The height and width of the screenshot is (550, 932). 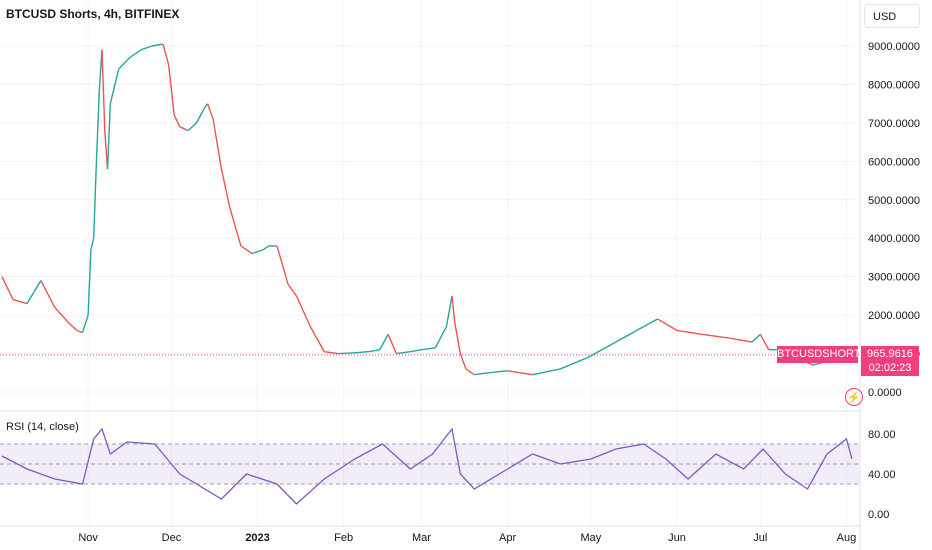 I want to click on last-price-value: 965.9616, so click(x=890, y=354).